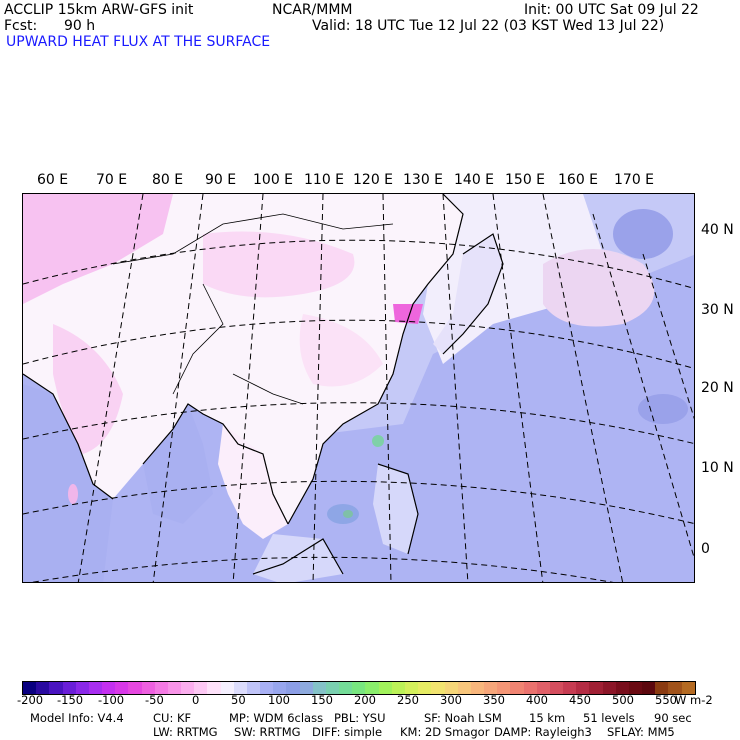  What do you see at coordinates (253, 481) in the screenshot?
I see `indochina` at bounding box center [253, 481].